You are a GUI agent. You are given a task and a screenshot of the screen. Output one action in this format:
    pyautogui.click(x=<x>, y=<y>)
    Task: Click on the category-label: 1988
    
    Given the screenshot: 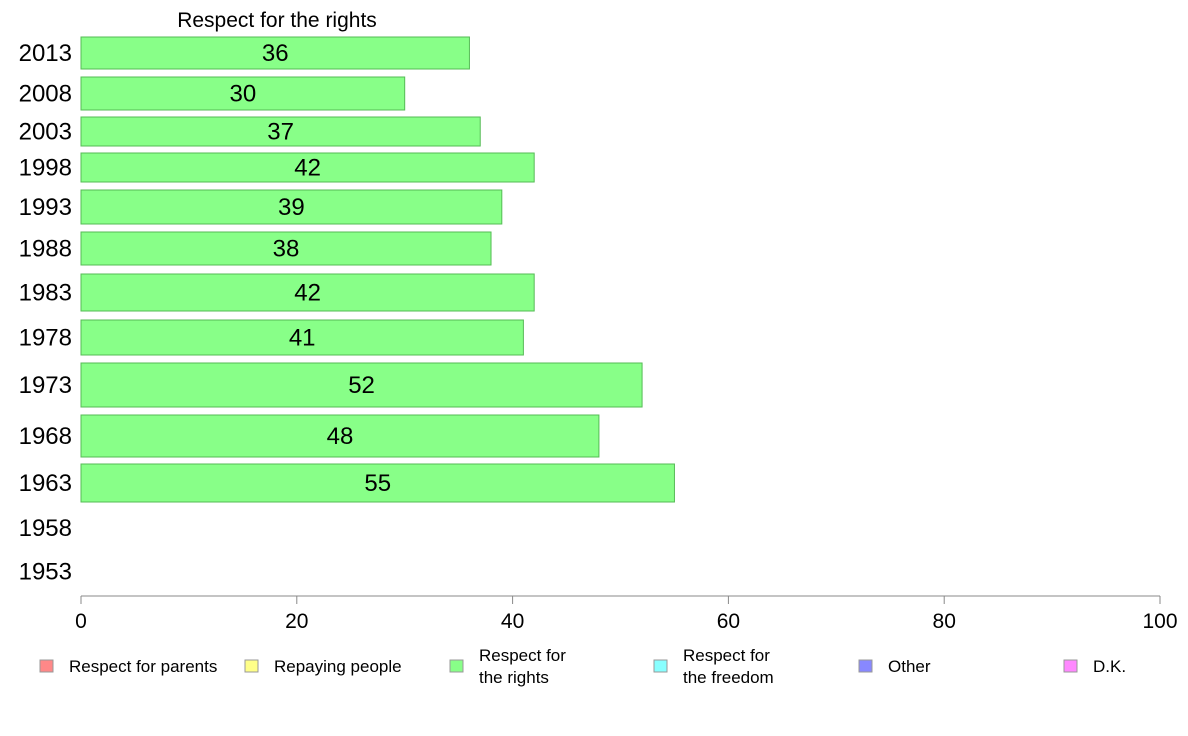 What is the action you would take?
    pyautogui.click(x=45, y=249)
    